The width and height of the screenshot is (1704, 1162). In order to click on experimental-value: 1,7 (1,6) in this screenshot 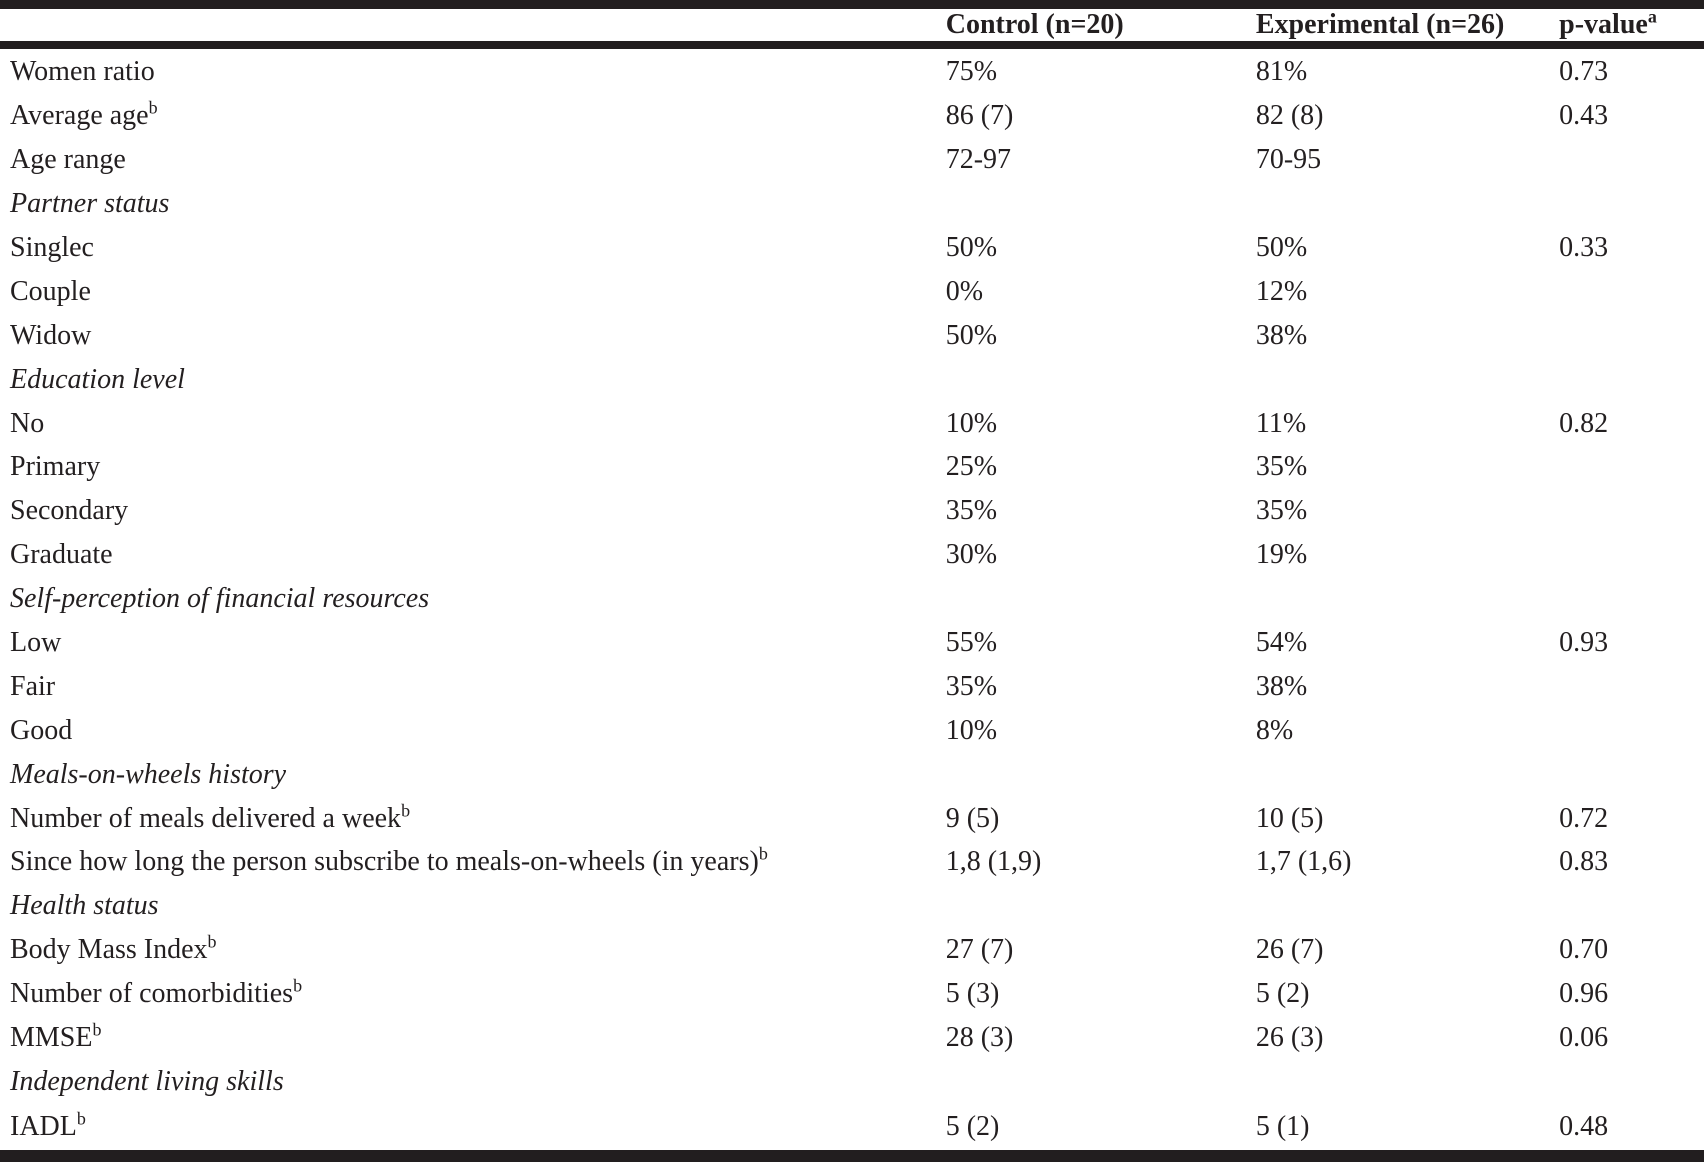, I will do `click(1303, 862)`.